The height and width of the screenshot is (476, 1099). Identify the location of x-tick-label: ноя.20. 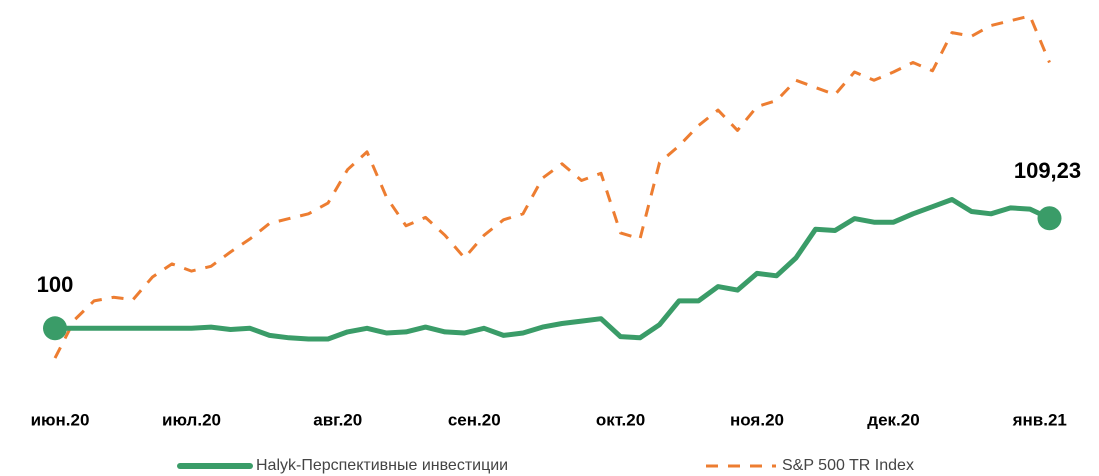
(757, 419).